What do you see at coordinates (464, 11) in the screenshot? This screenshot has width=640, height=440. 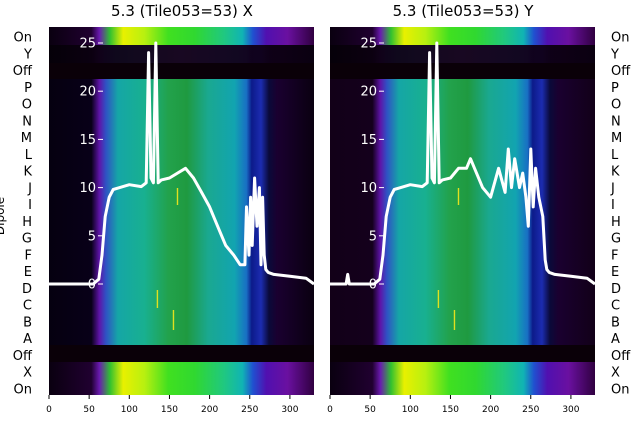 I see `chart-title: 5.3 (Tile053=53) Y` at bounding box center [464, 11].